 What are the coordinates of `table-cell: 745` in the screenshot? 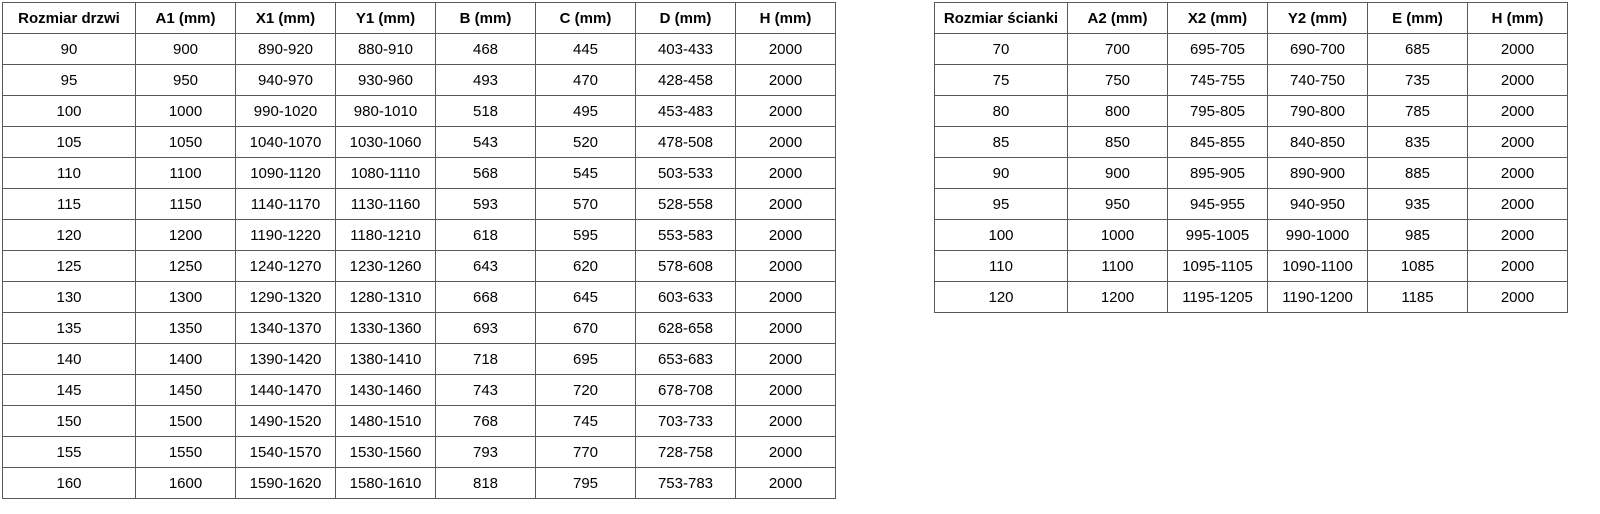 It's located at (585, 421).